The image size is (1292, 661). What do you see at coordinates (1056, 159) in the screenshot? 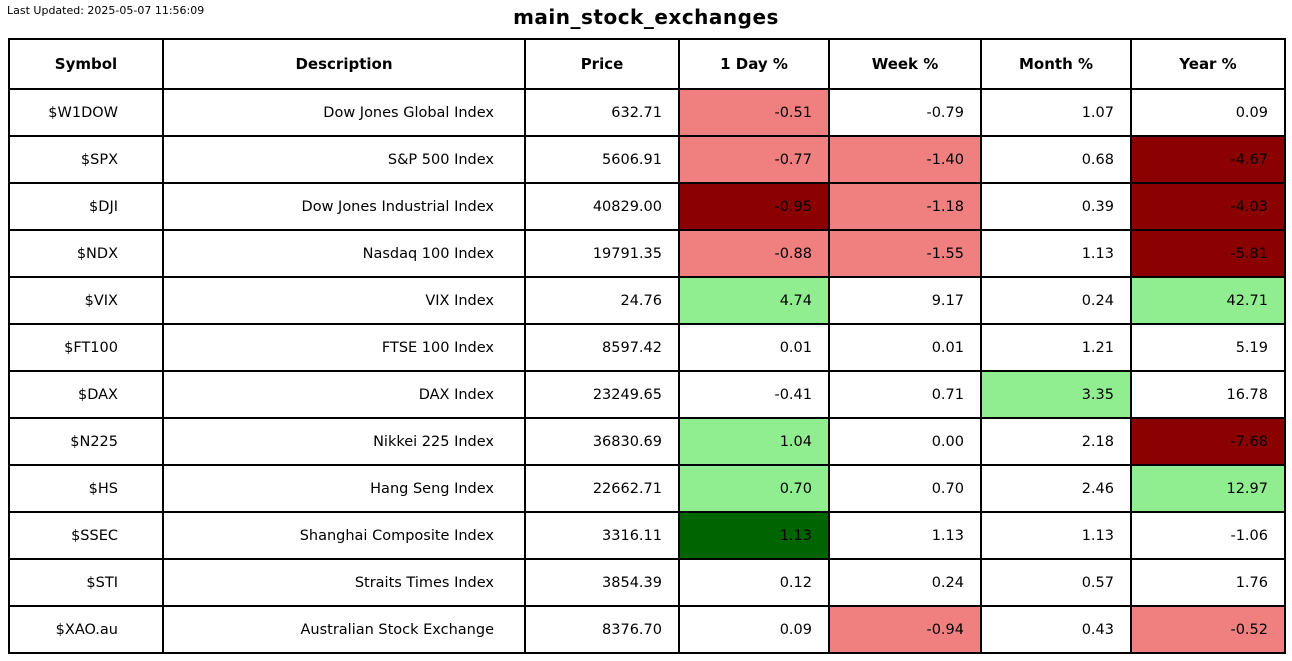
I see `month-pct-cell: 0.68` at bounding box center [1056, 159].